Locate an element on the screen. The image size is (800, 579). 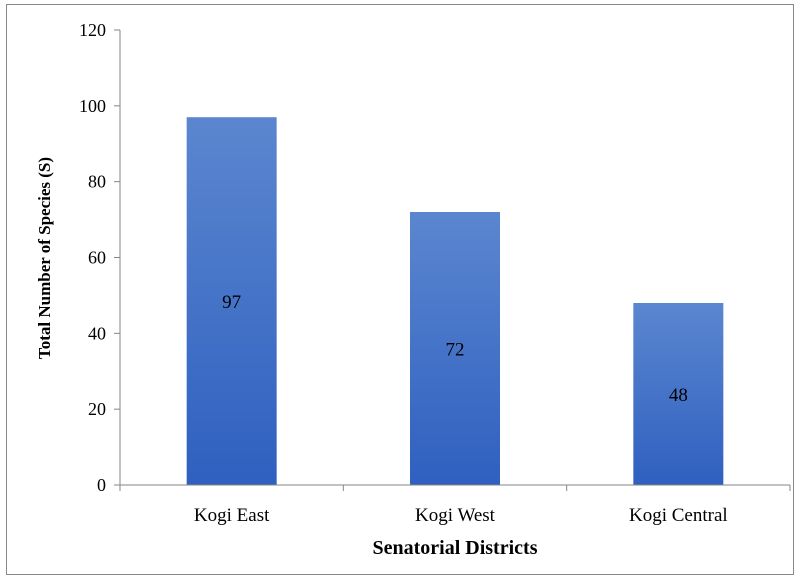
y-tick-label: 80 is located at coordinates (97, 182).